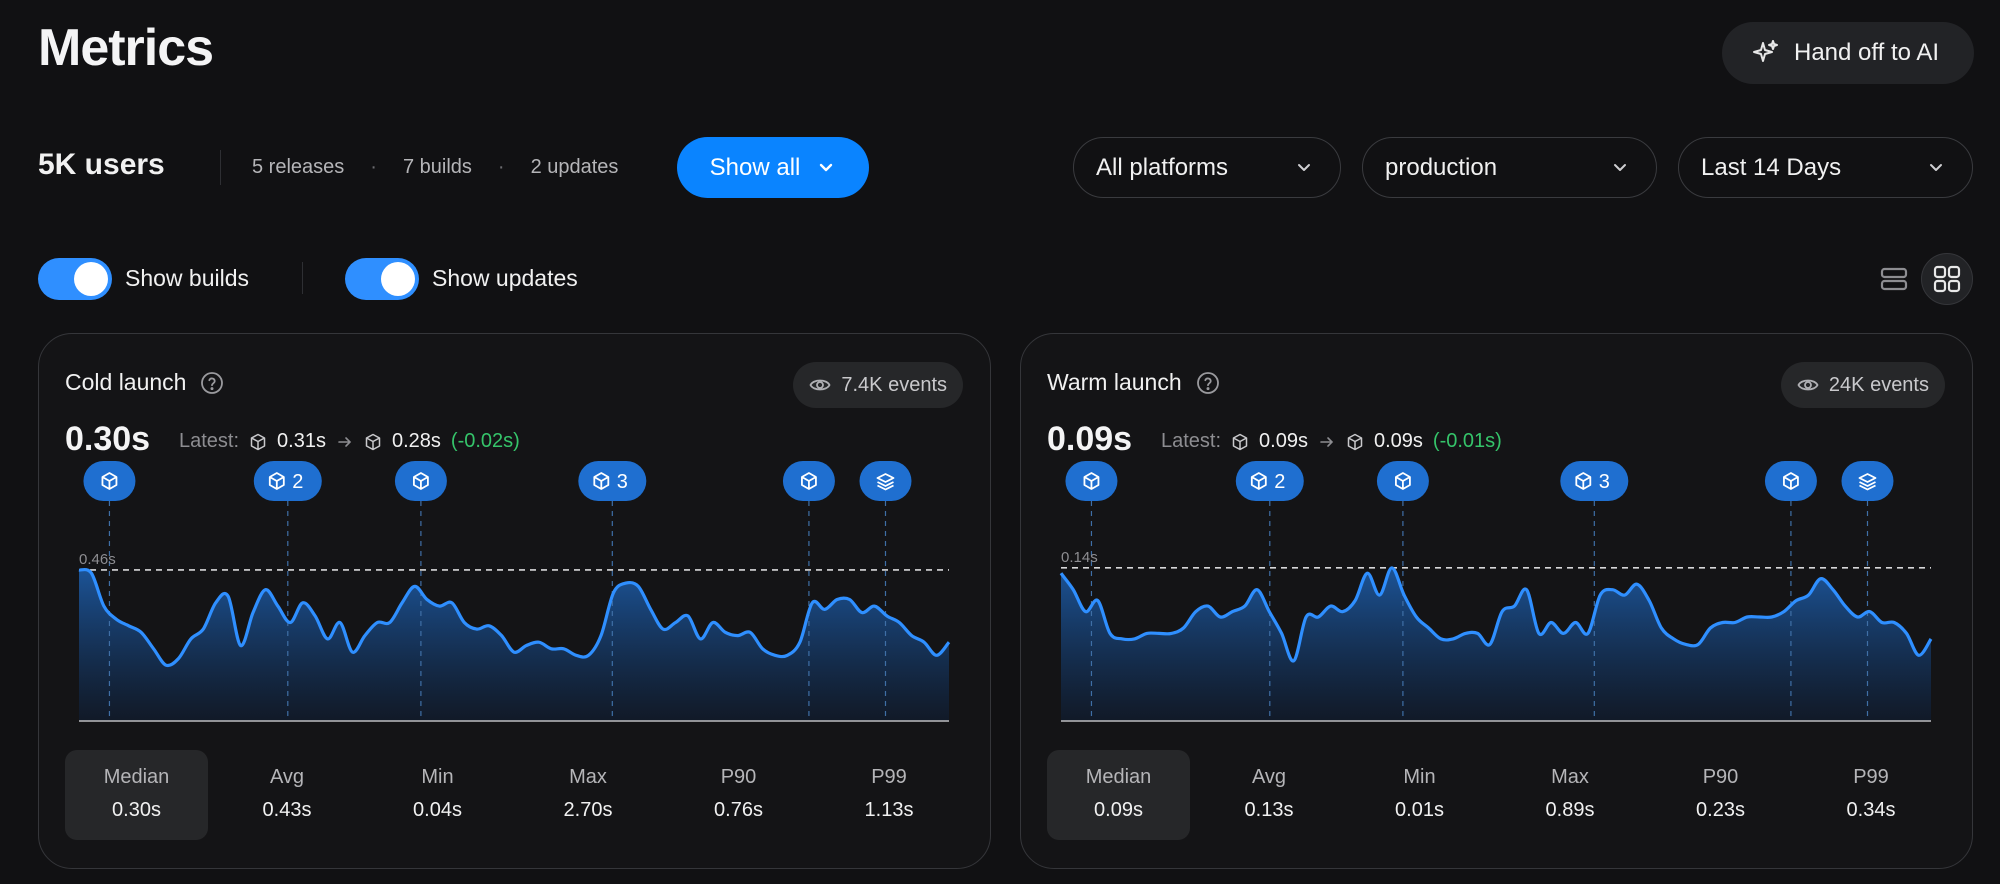 This screenshot has height=884, width=2000. I want to click on platform-select: All platforms, so click(1207, 167).